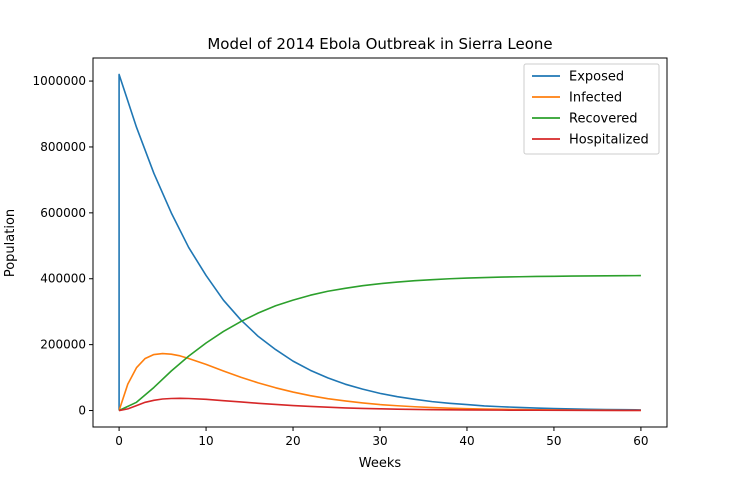  I want to click on y-tick-label: 600000, so click(63, 213).